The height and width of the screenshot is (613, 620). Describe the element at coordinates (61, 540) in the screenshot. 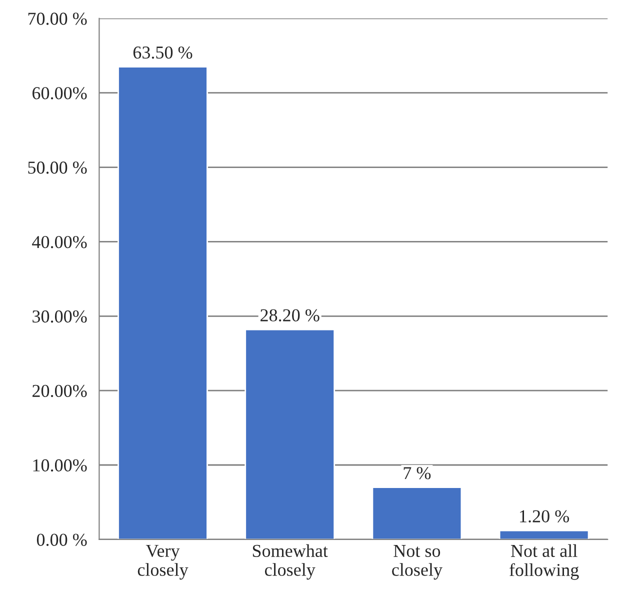

I see `y-tick-label: 0.00 %` at that location.